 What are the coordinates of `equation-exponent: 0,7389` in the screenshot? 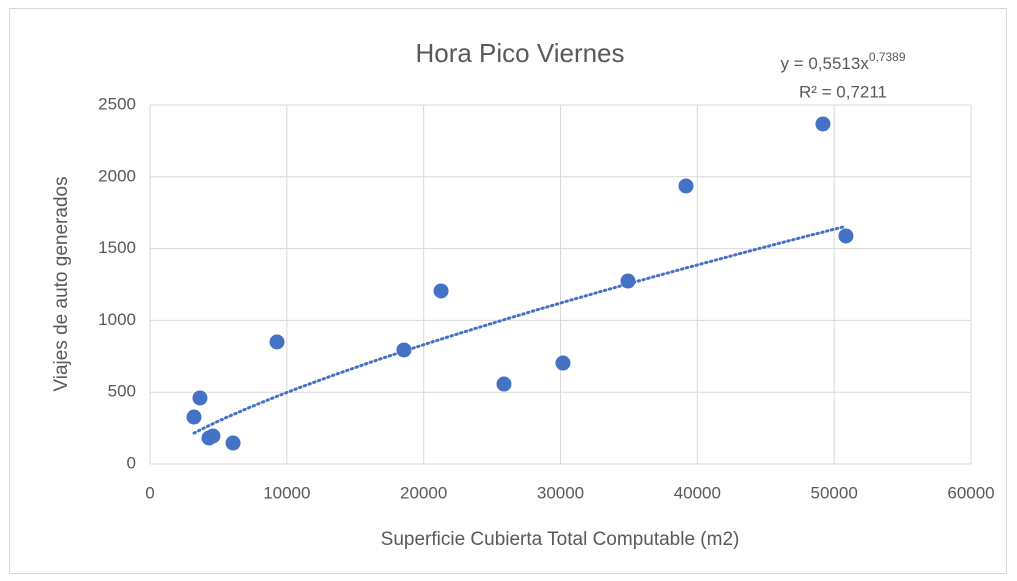 It's located at (887, 57).